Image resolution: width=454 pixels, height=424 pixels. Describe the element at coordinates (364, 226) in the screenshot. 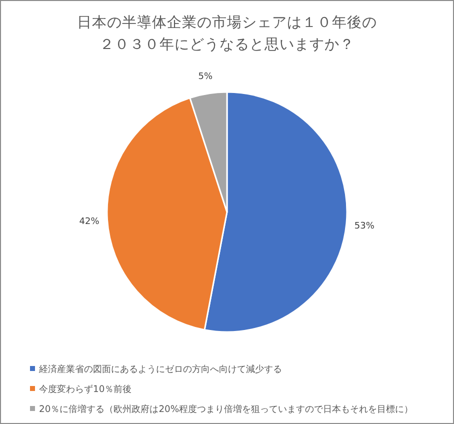

I see `data-label: 53%` at that location.